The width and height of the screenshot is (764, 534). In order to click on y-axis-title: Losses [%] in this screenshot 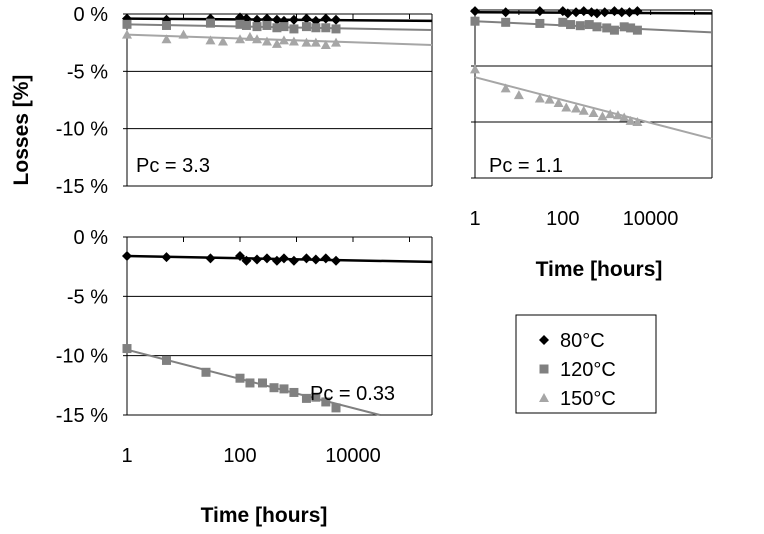, I will do `click(21, 130)`.